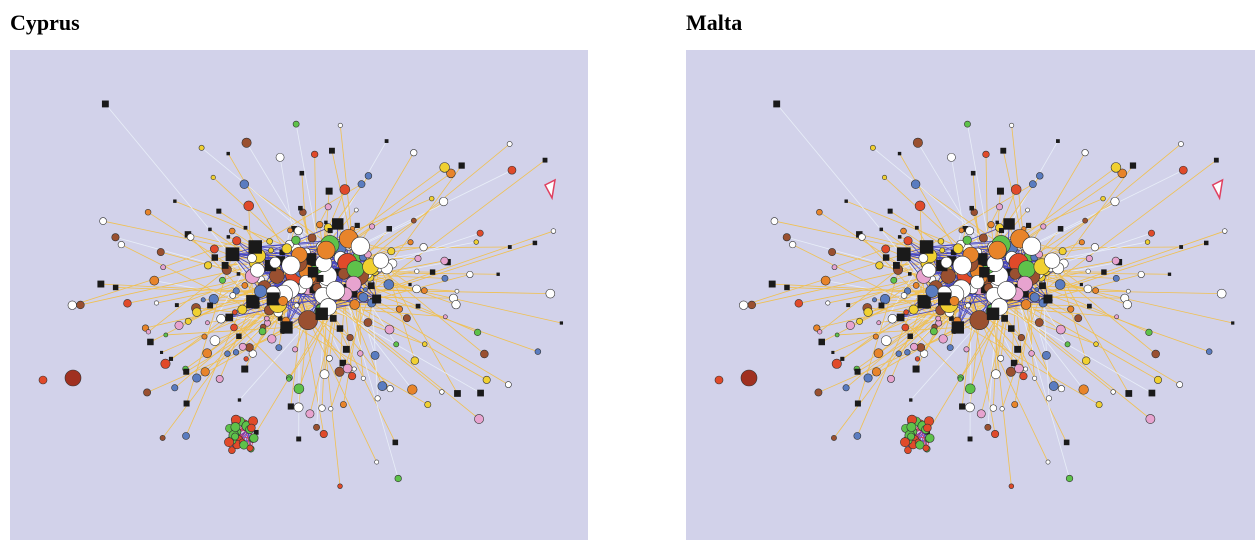 The width and height of the screenshot is (1255, 540). Describe the element at coordinates (45, 22) in the screenshot. I see `panel-title: Cyprus` at that location.